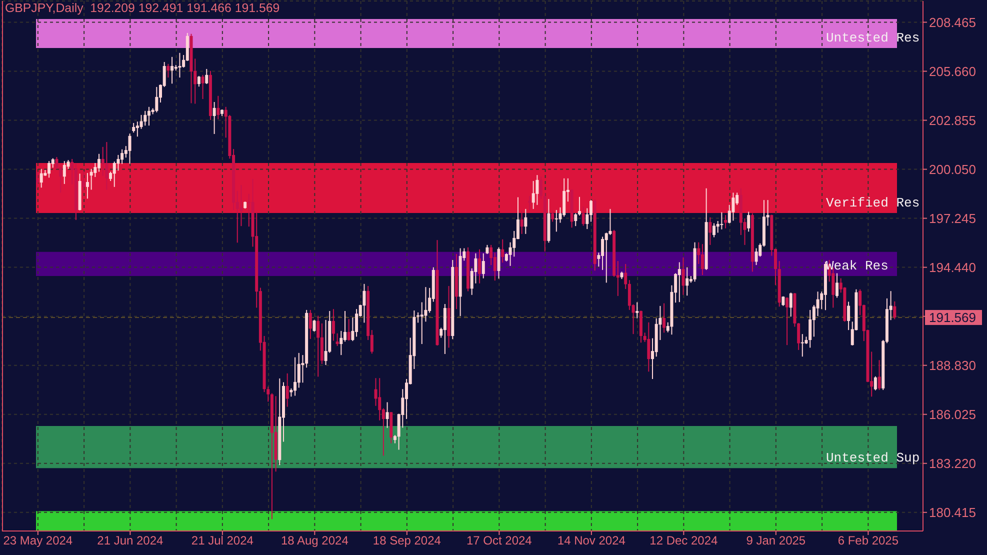 This screenshot has height=555, width=987. I want to click on x-tick-label: 18 Sep 2024, so click(407, 541).